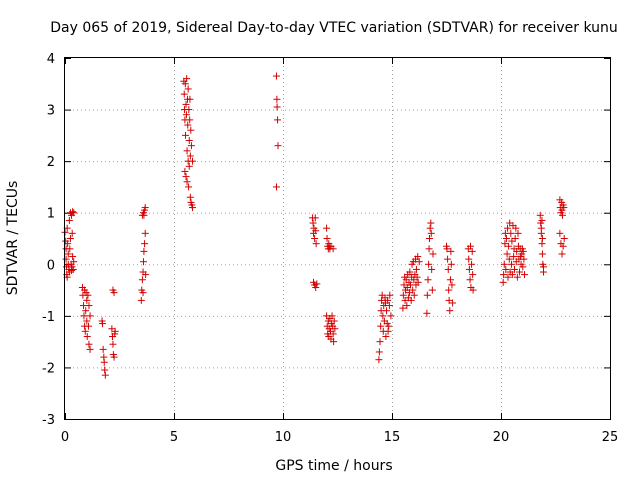 The image size is (640, 480). What do you see at coordinates (392, 437) in the screenshot?
I see `x-tick-label: 15` at bounding box center [392, 437].